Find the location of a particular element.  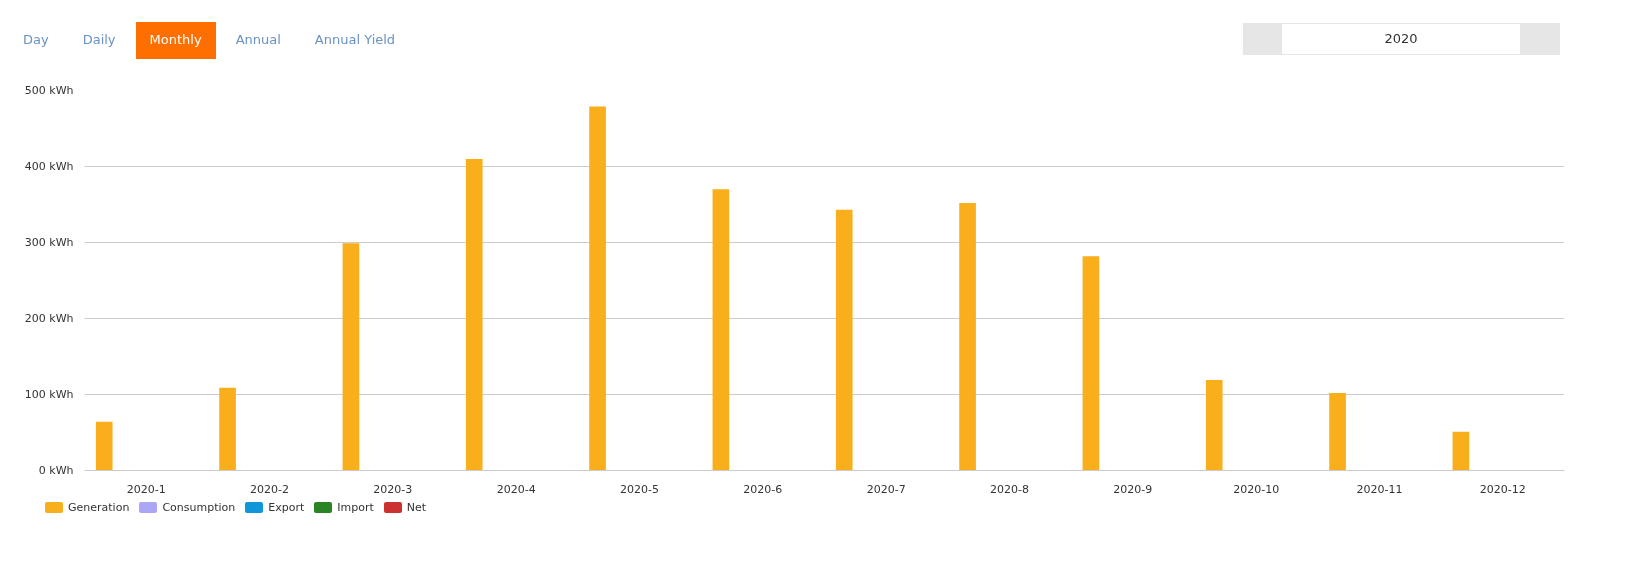

y-tick-label: 100 kWh is located at coordinates (49, 394).